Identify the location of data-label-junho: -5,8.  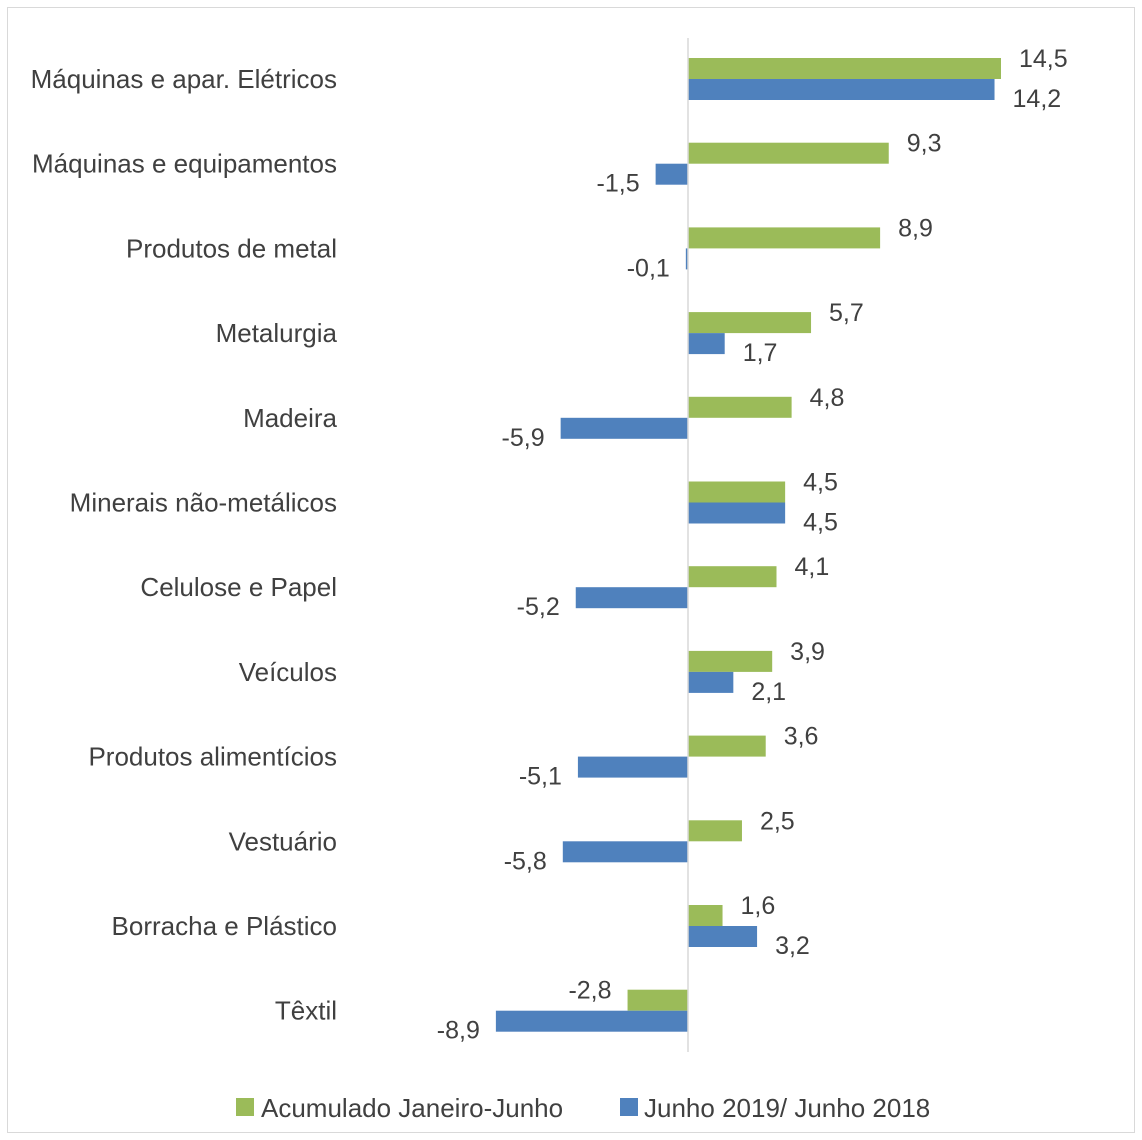
(525, 861).